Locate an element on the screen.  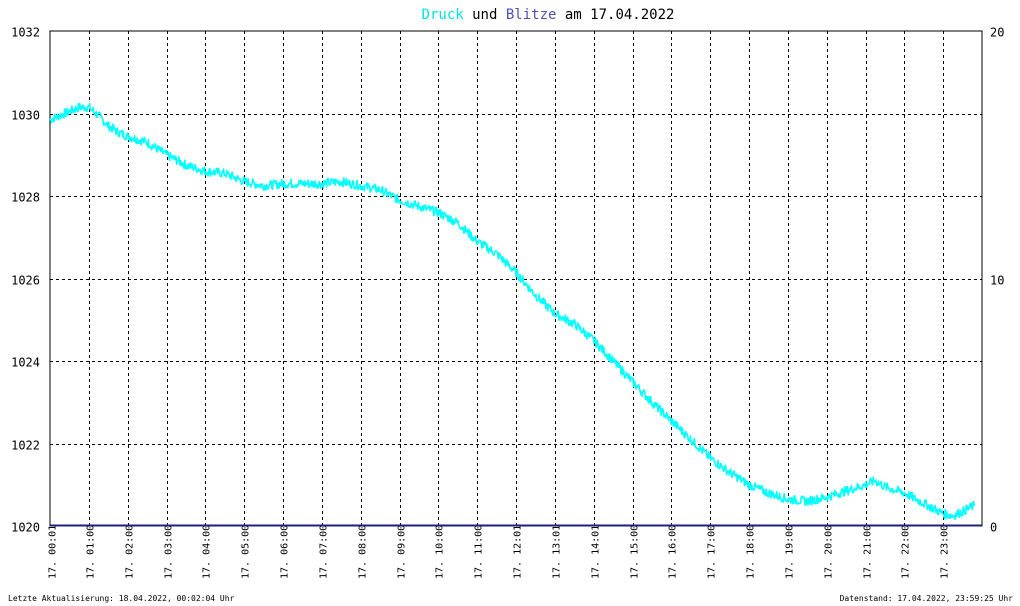
chart-title: Druck und Blitze am 17.04.2022 is located at coordinates (548, 15).